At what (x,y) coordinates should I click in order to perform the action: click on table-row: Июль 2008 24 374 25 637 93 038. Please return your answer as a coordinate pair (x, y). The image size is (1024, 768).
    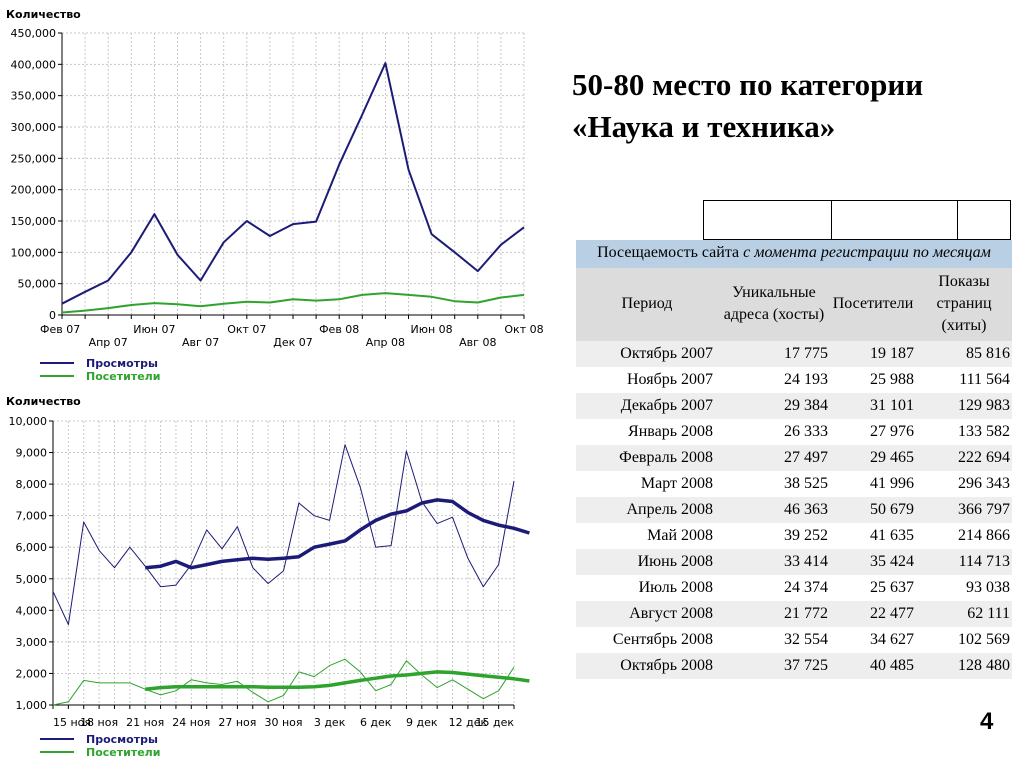
    Looking at the image, I should click on (794, 588).